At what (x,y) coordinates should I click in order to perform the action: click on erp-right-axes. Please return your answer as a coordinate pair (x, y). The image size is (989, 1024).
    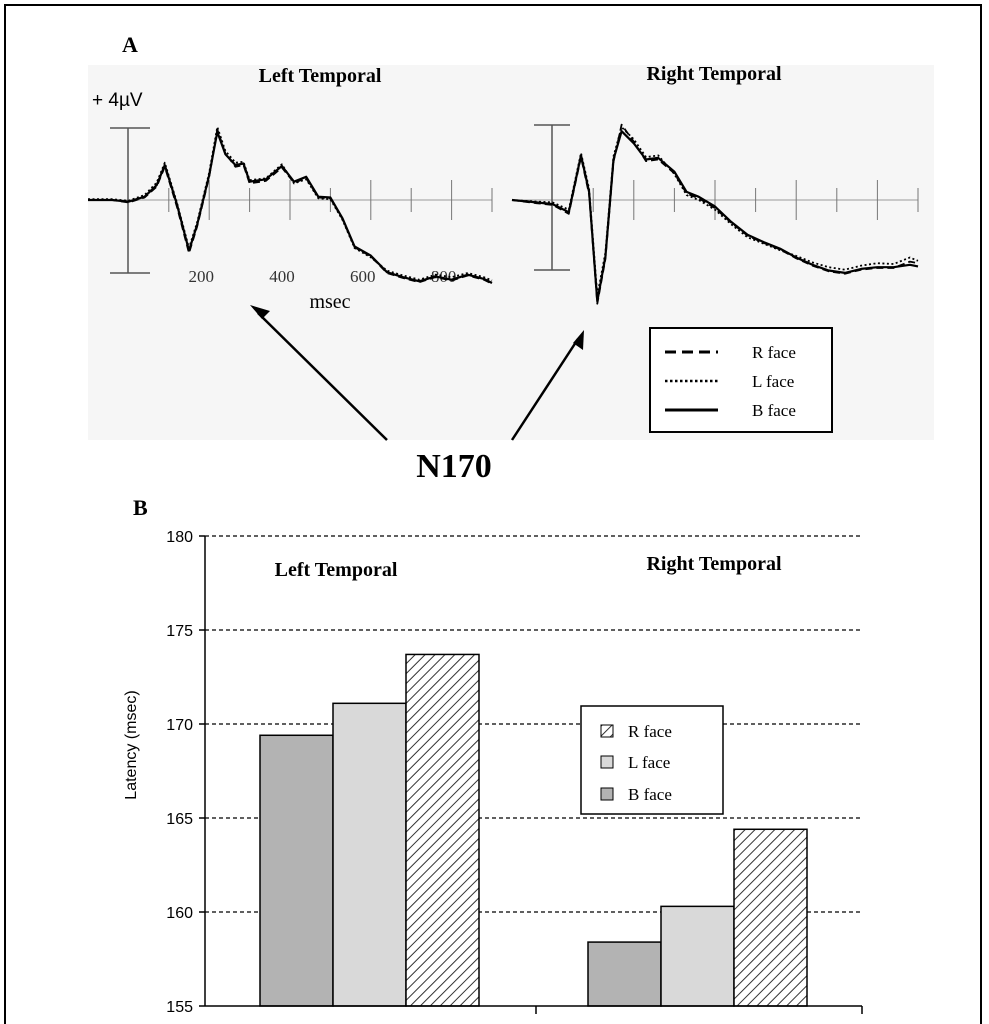
    Looking at the image, I should click on (715, 214).